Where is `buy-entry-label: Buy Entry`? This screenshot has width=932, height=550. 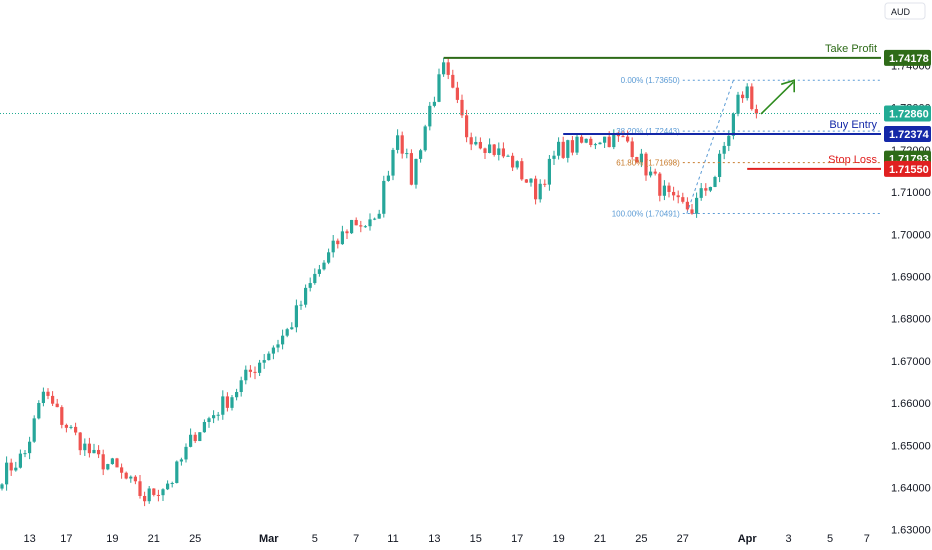 buy-entry-label: Buy Entry is located at coordinates (853, 125).